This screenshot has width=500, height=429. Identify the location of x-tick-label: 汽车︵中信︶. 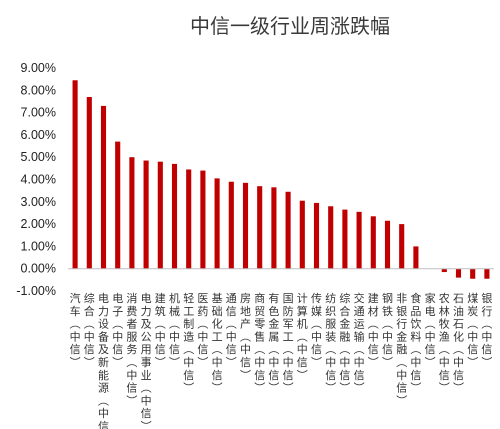
(75, 330).